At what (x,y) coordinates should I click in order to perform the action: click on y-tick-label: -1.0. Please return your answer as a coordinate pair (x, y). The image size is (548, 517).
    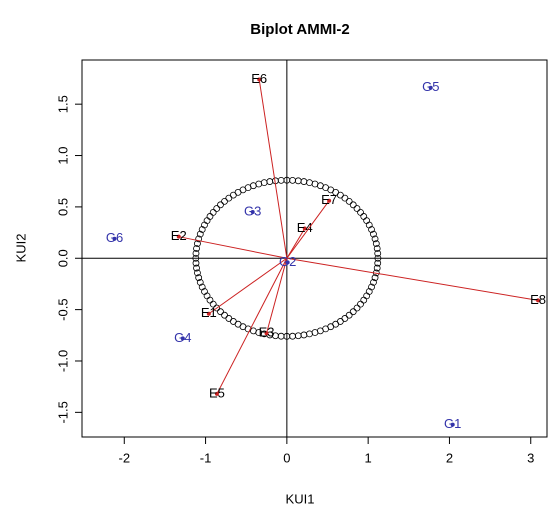
    Looking at the image, I should click on (62, 361).